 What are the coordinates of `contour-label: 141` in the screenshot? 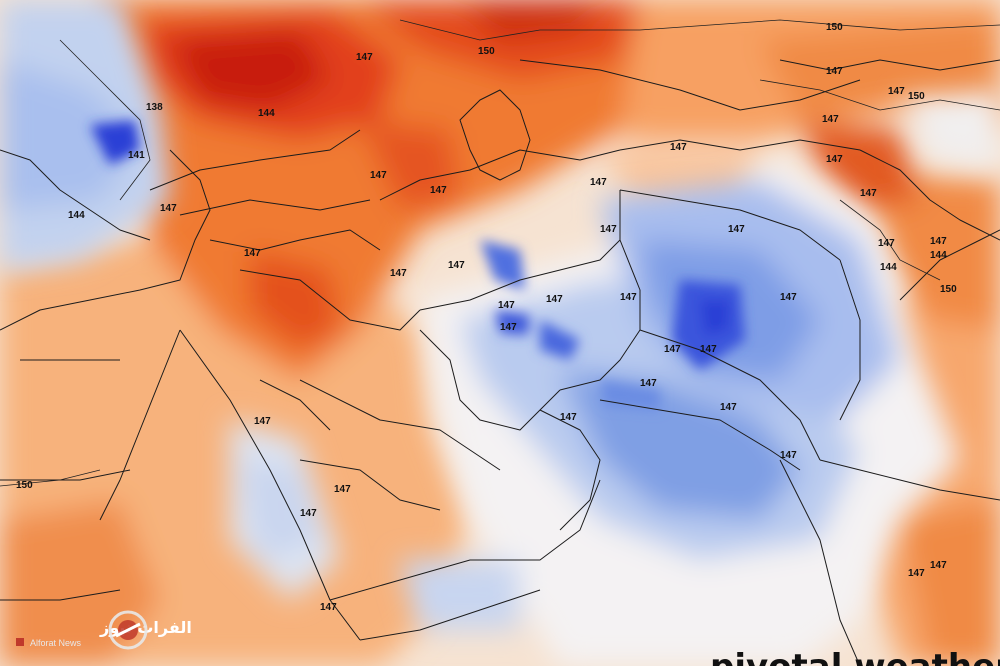 It's located at (136, 155).